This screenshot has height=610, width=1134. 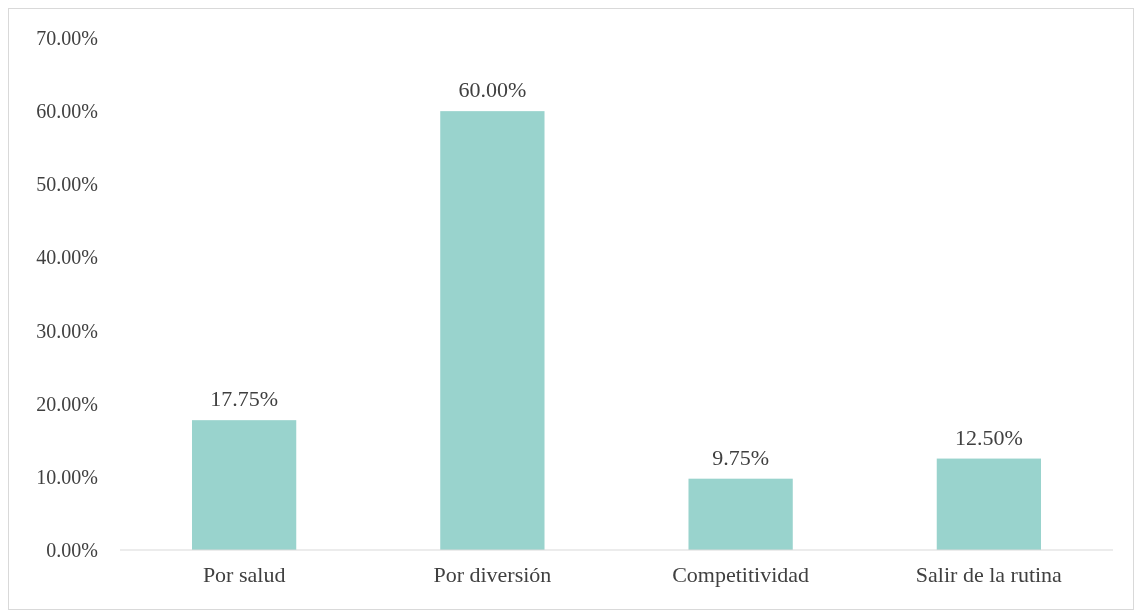 I want to click on y-tick-label: 20.00%, so click(x=67, y=403).